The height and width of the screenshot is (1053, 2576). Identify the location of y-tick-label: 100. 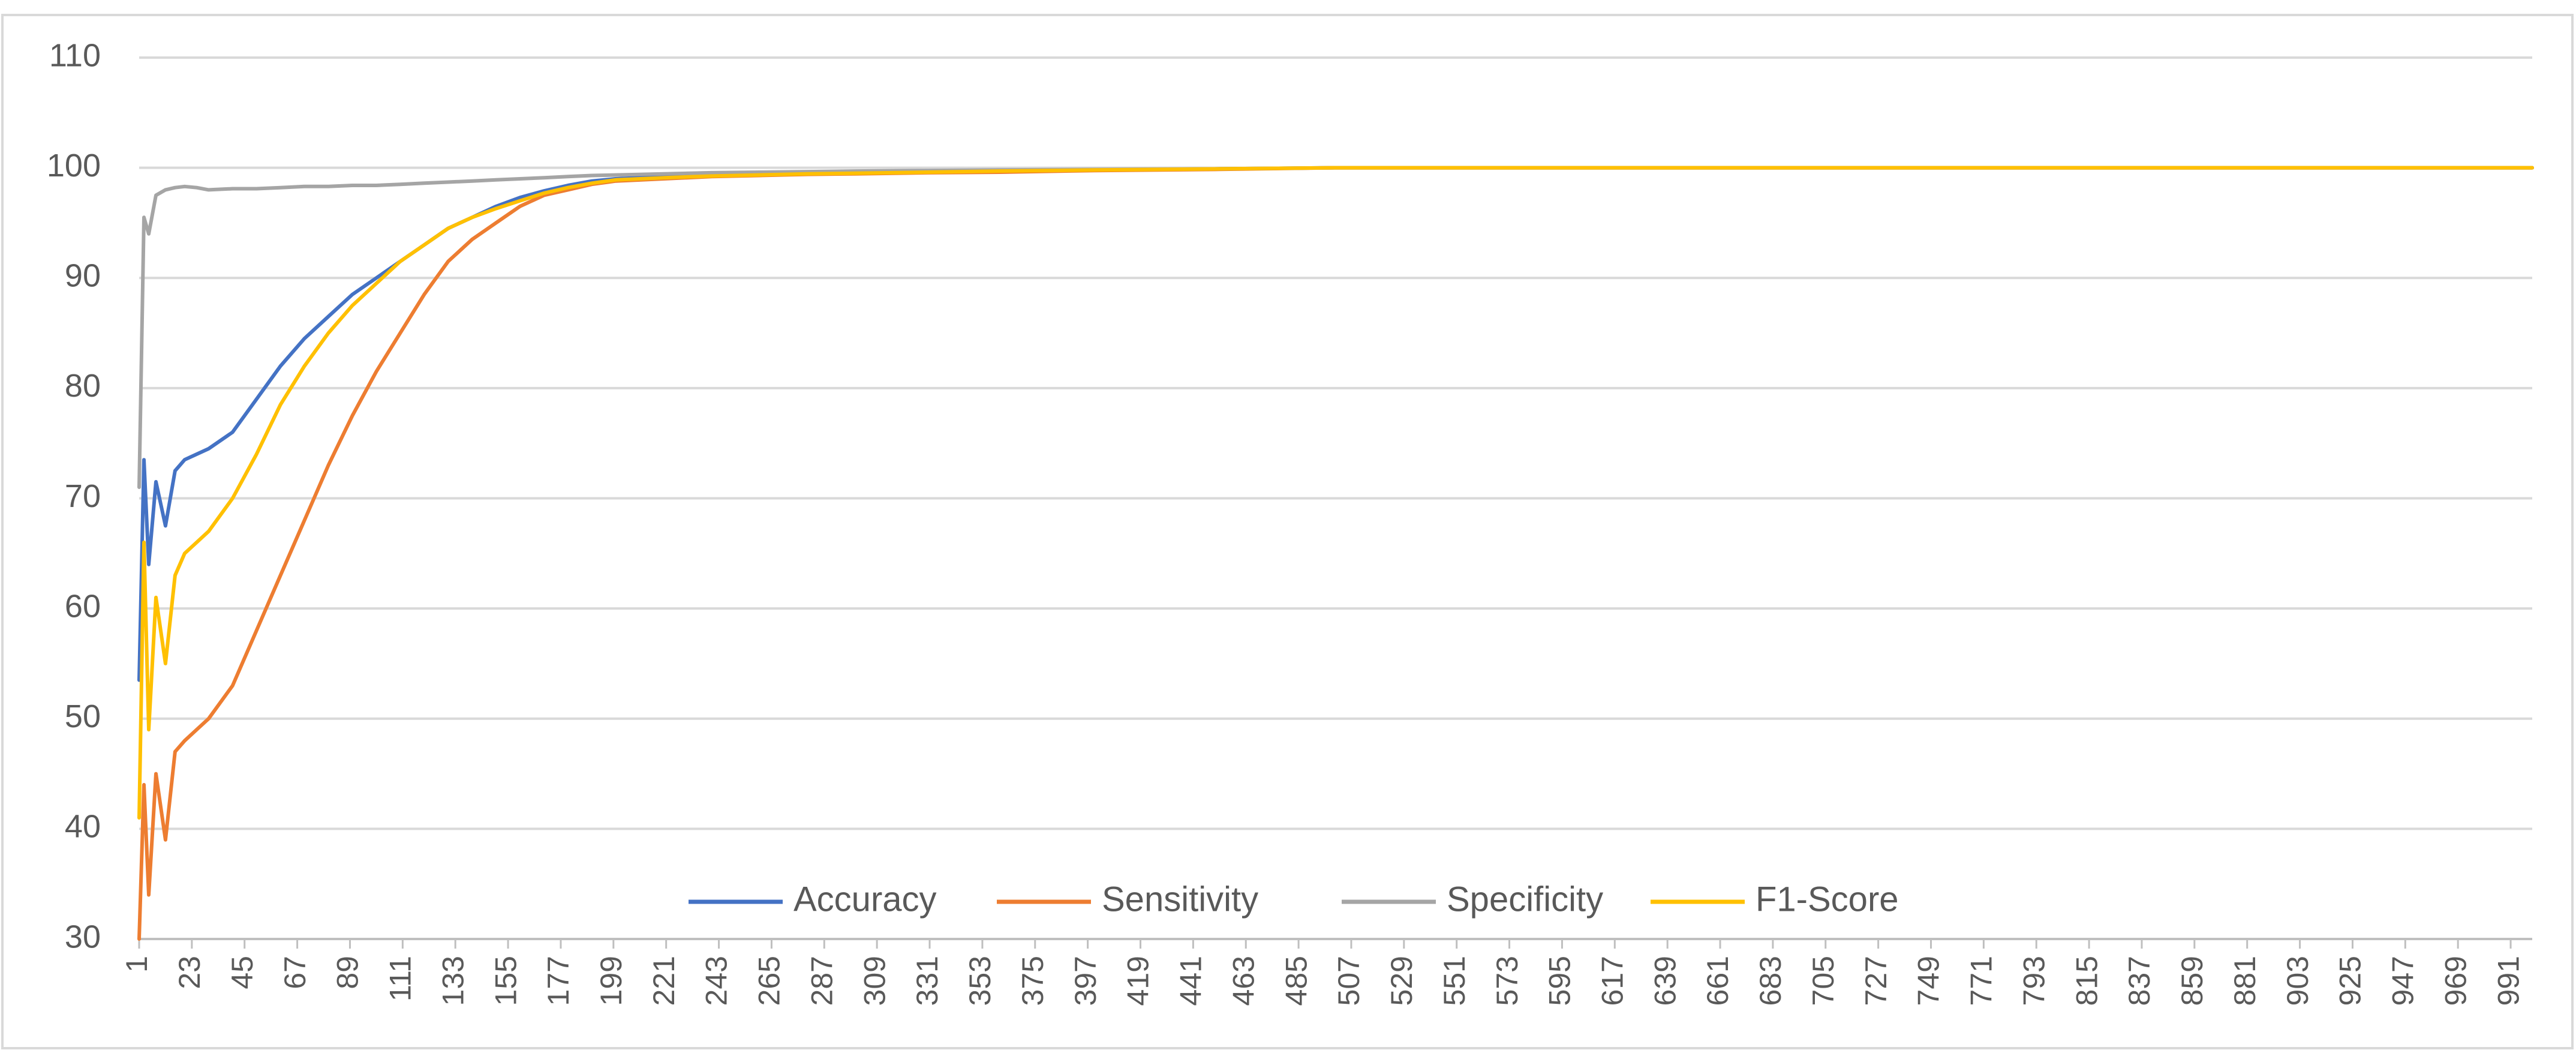
(74, 166).